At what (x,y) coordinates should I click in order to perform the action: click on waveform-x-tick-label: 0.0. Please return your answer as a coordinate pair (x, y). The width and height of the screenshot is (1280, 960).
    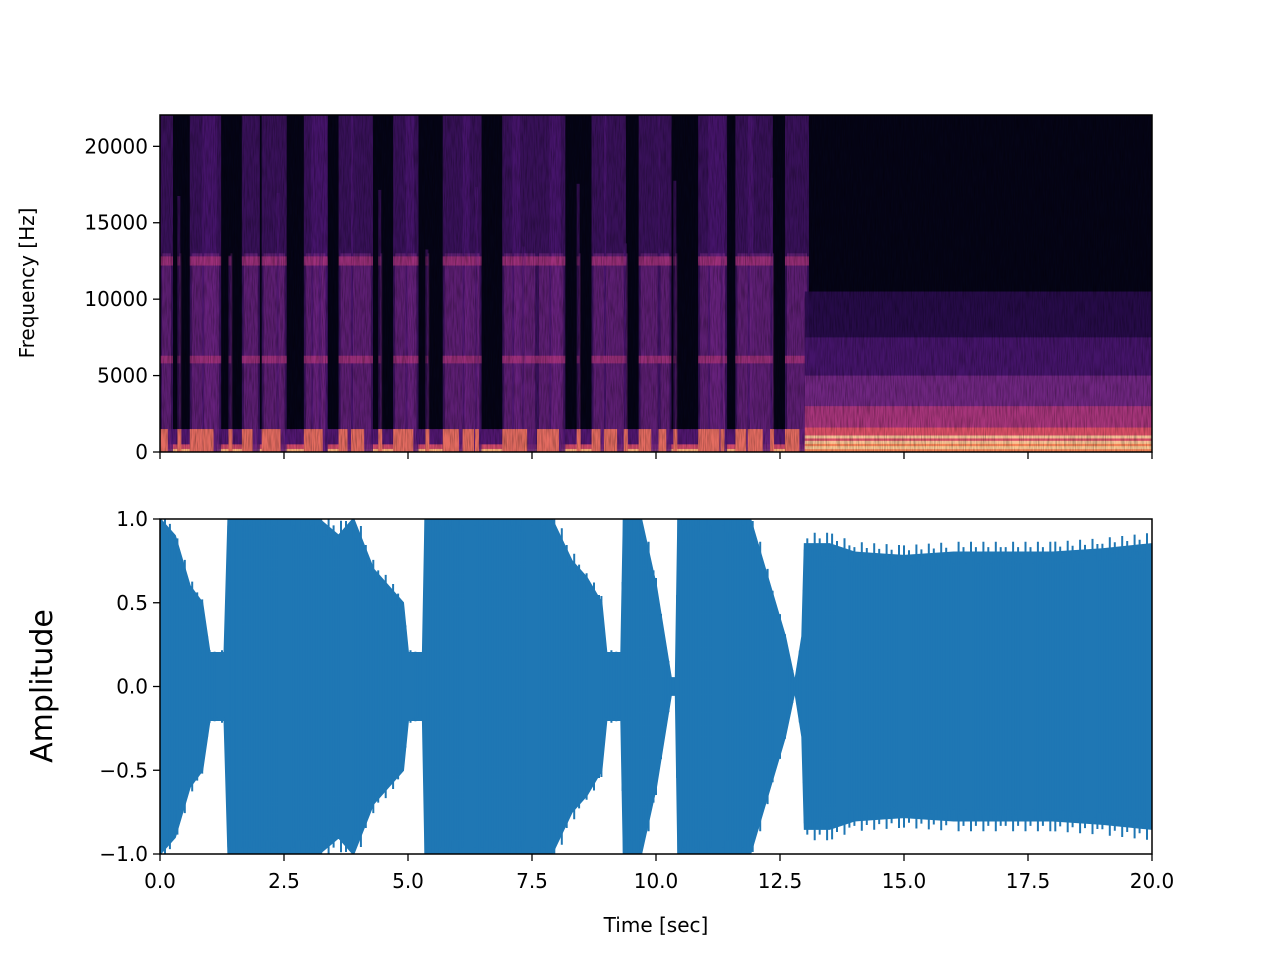
    Looking at the image, I should click on (160, 881).